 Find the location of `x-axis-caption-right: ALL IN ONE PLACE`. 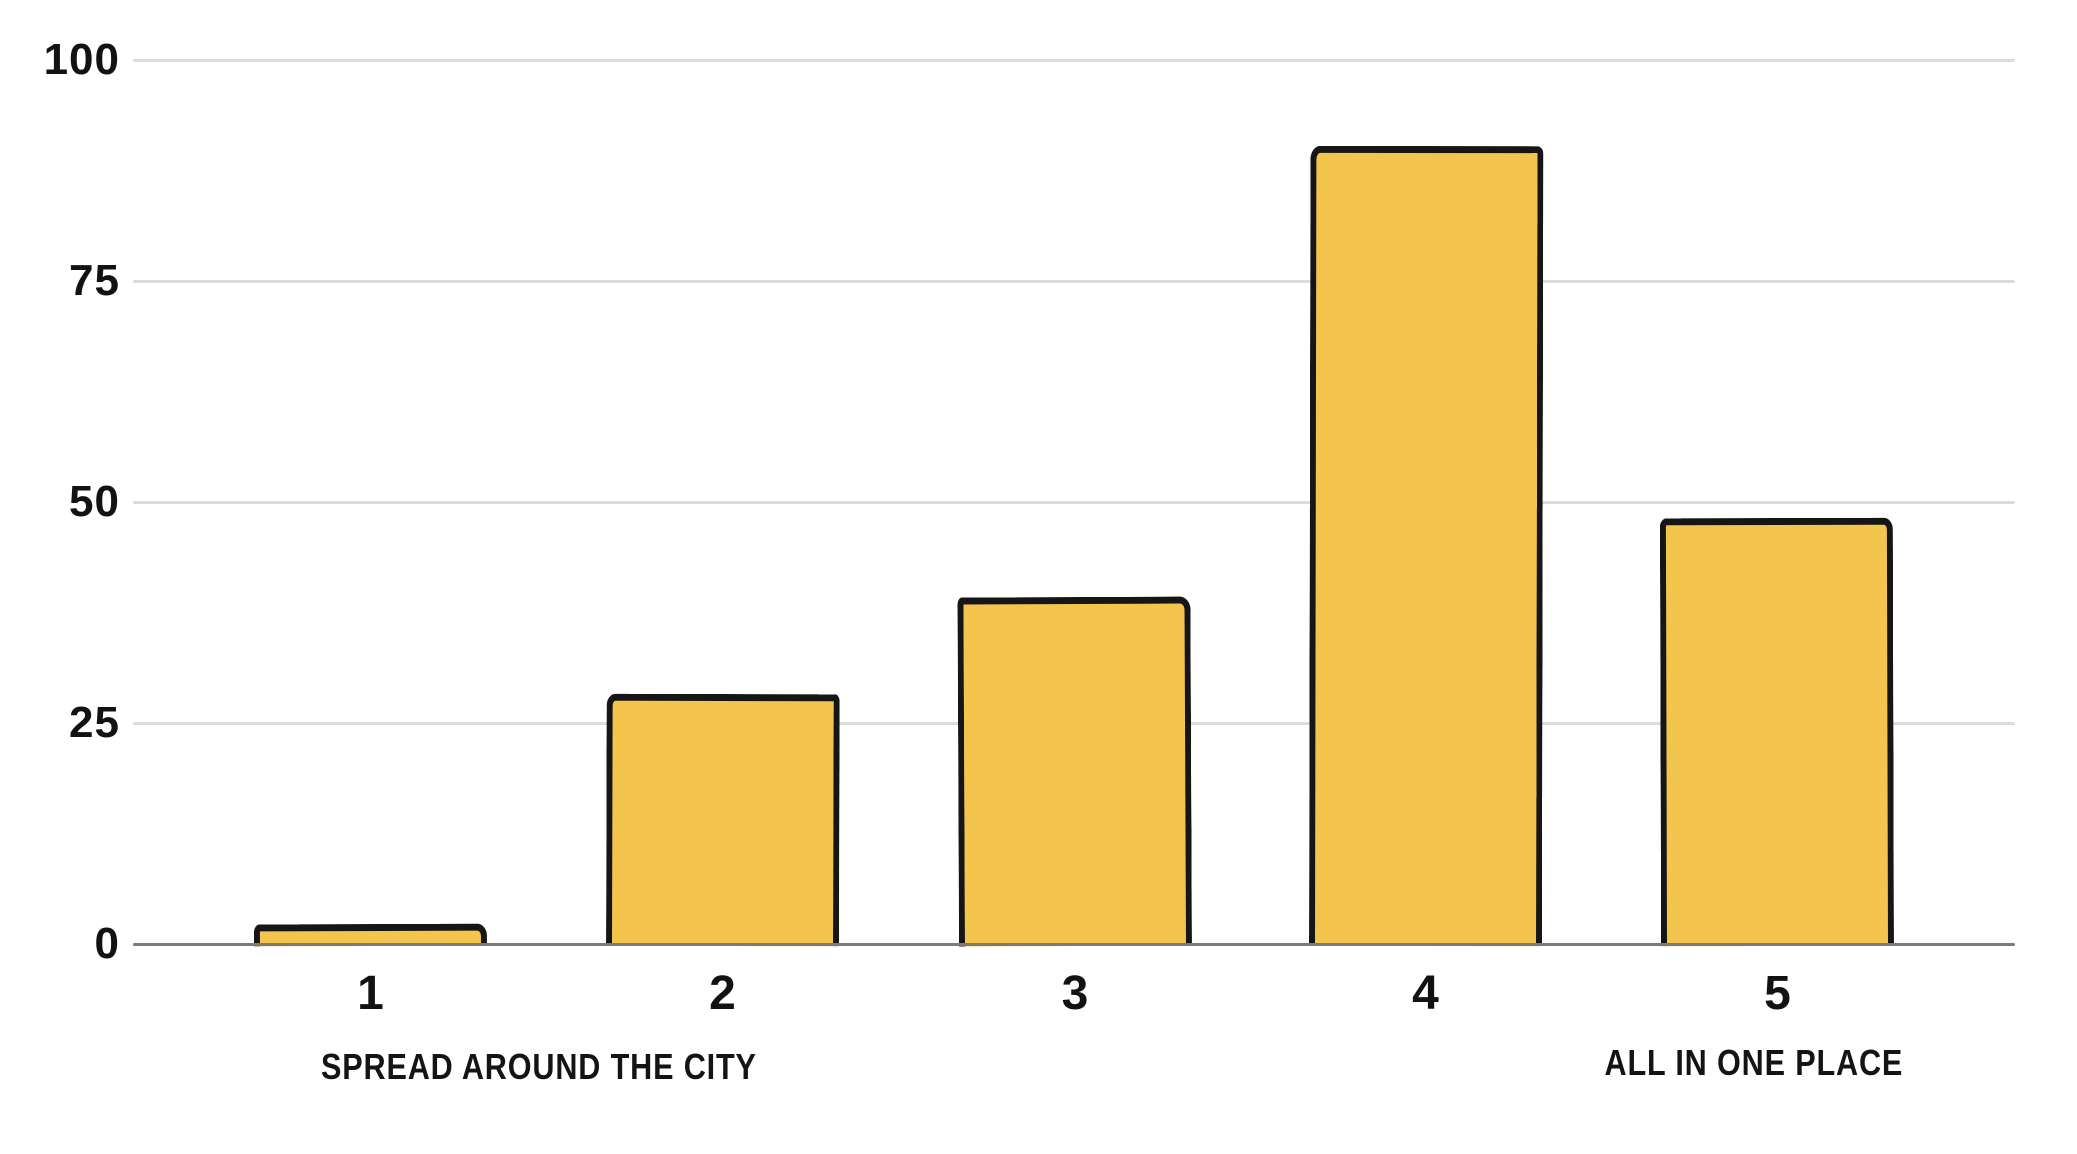

x-axis-caption-right: ALL IN ONE PLACE is located at coordinates (1754, 1062).